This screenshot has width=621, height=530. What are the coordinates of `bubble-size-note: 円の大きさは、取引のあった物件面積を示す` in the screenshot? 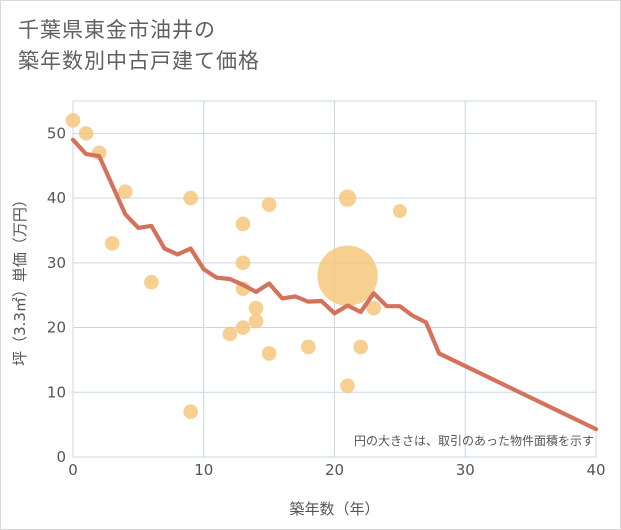 It's located at (474, 440).